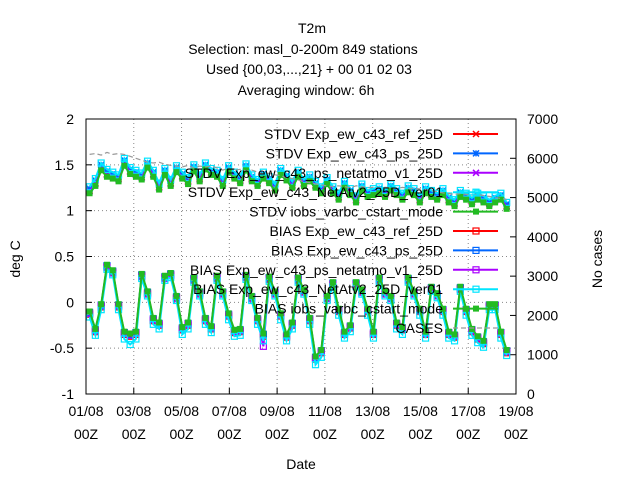 The height and width of the screenshot is (480, 640). I want to click on y2-tick-label: 2000, so click(542, 315).